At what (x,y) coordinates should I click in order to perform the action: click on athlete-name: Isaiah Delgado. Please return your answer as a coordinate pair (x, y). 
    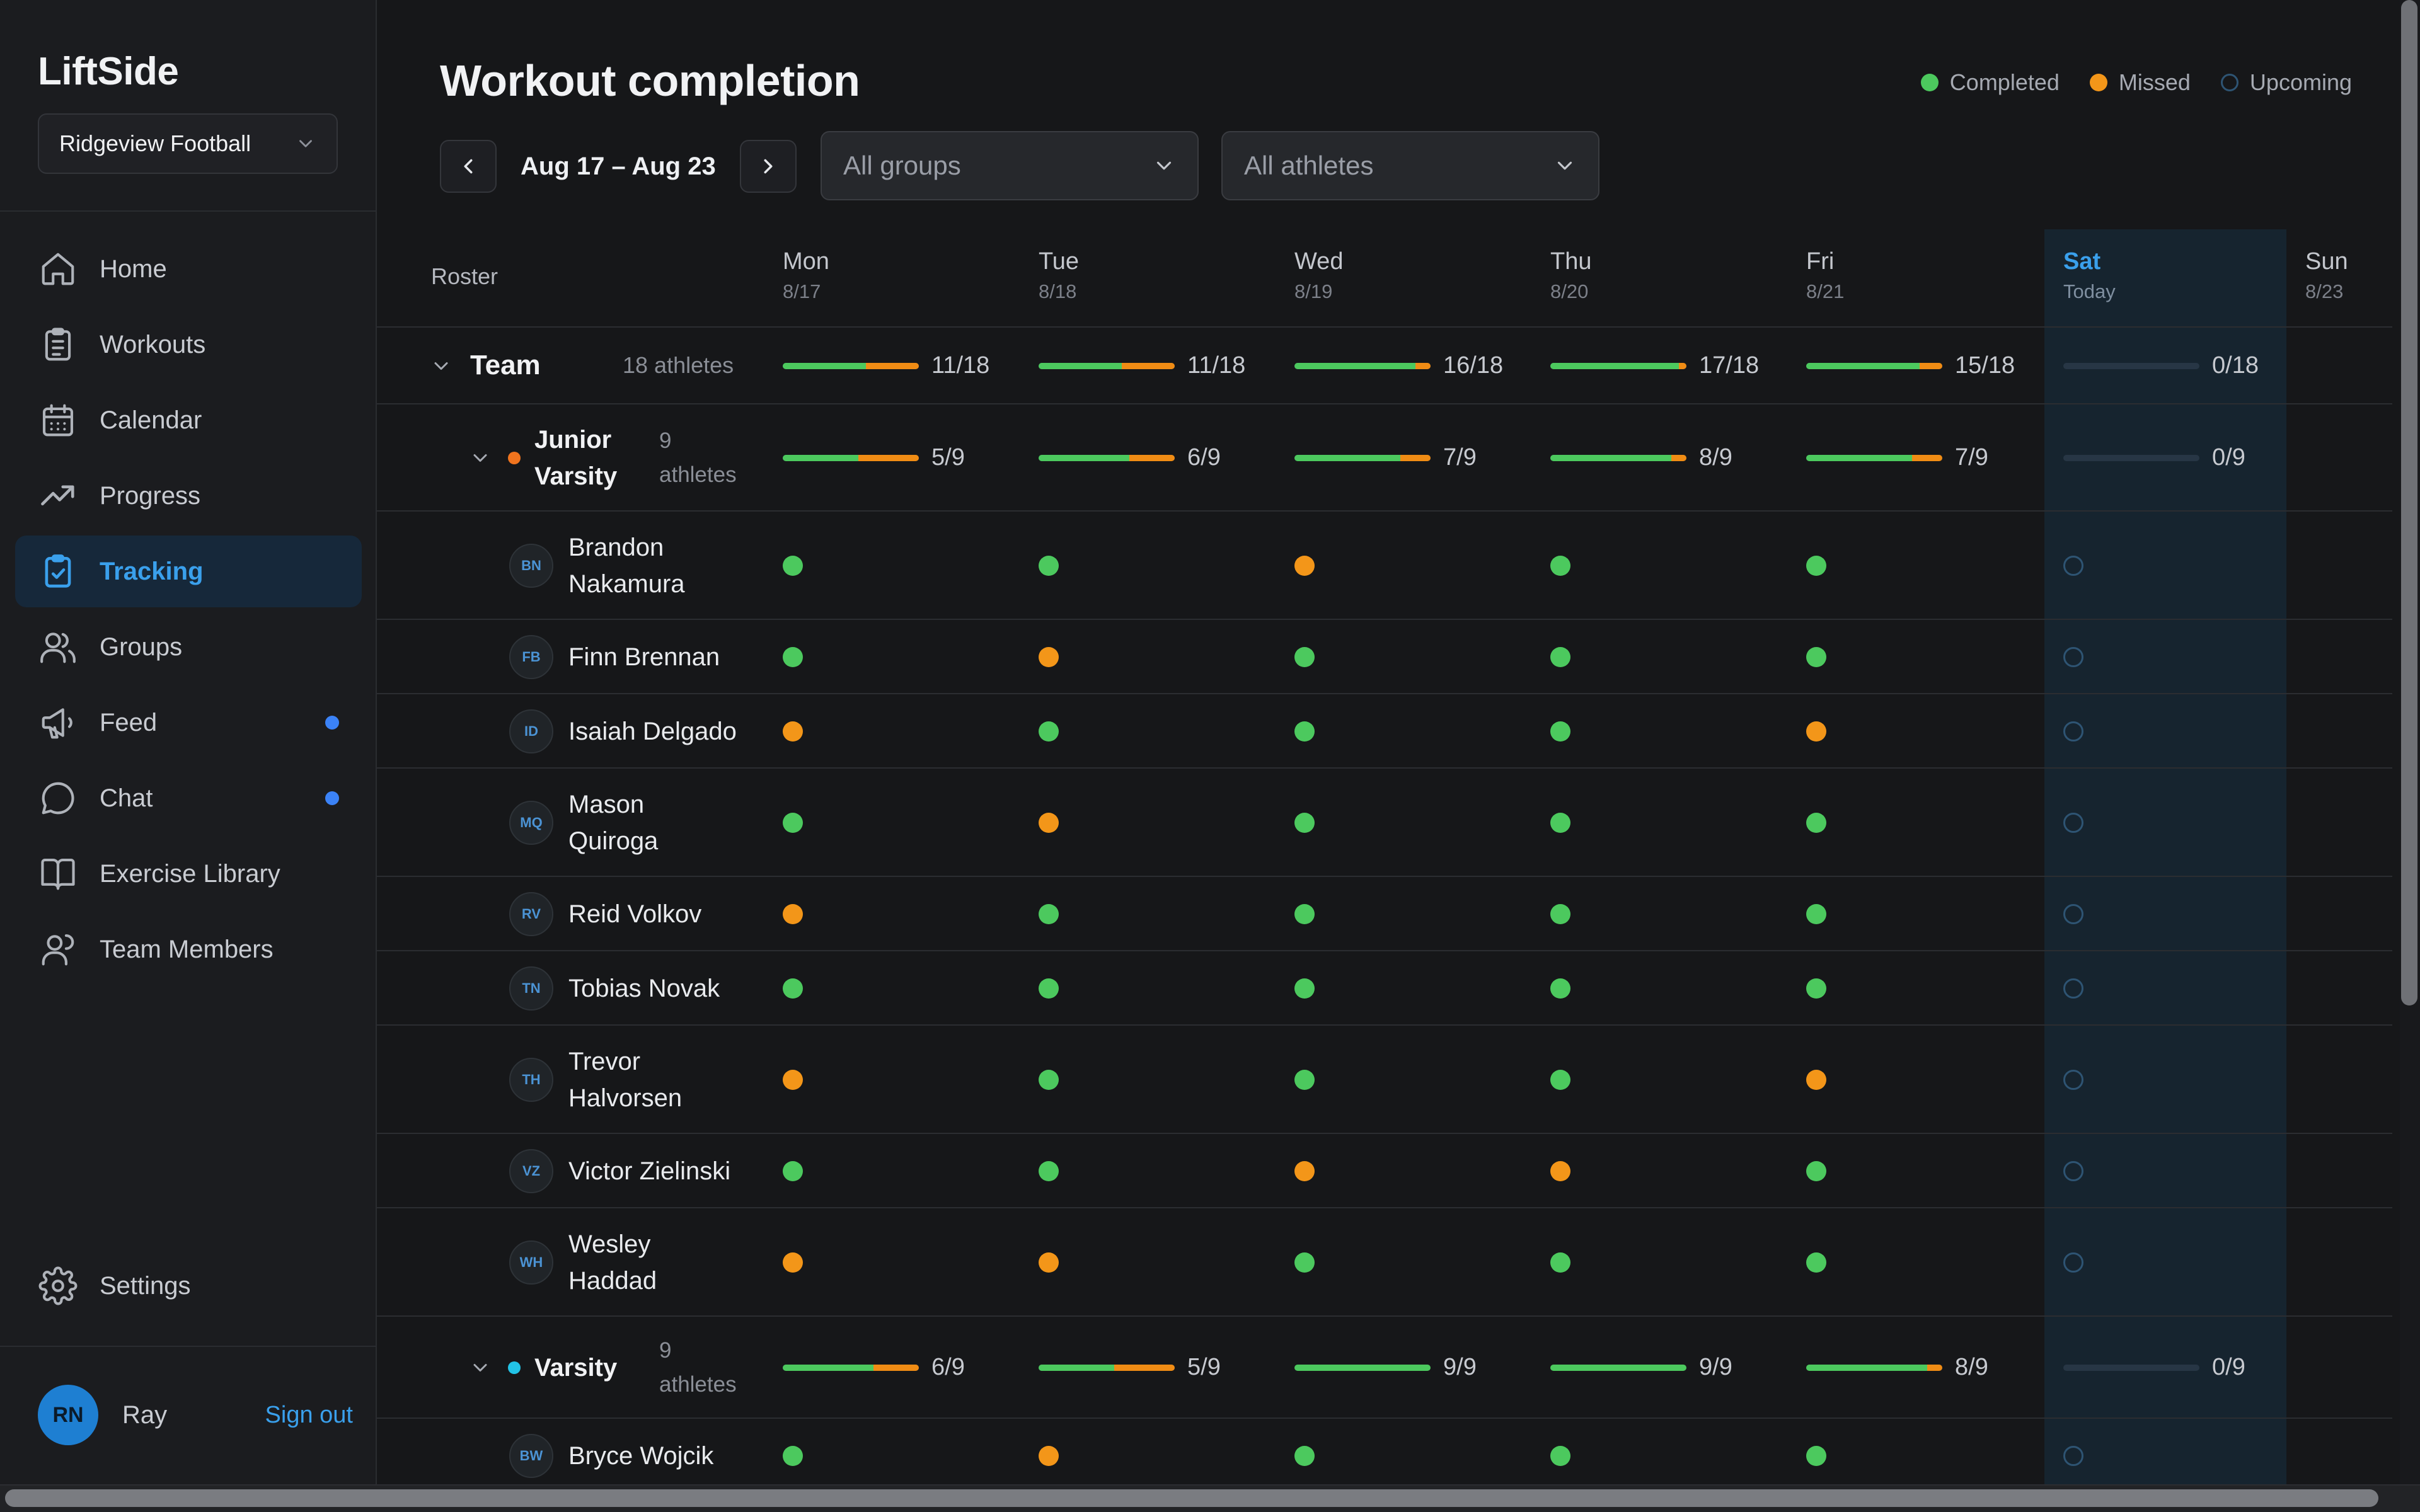
    Looking at the image, I should click on (653, 731).